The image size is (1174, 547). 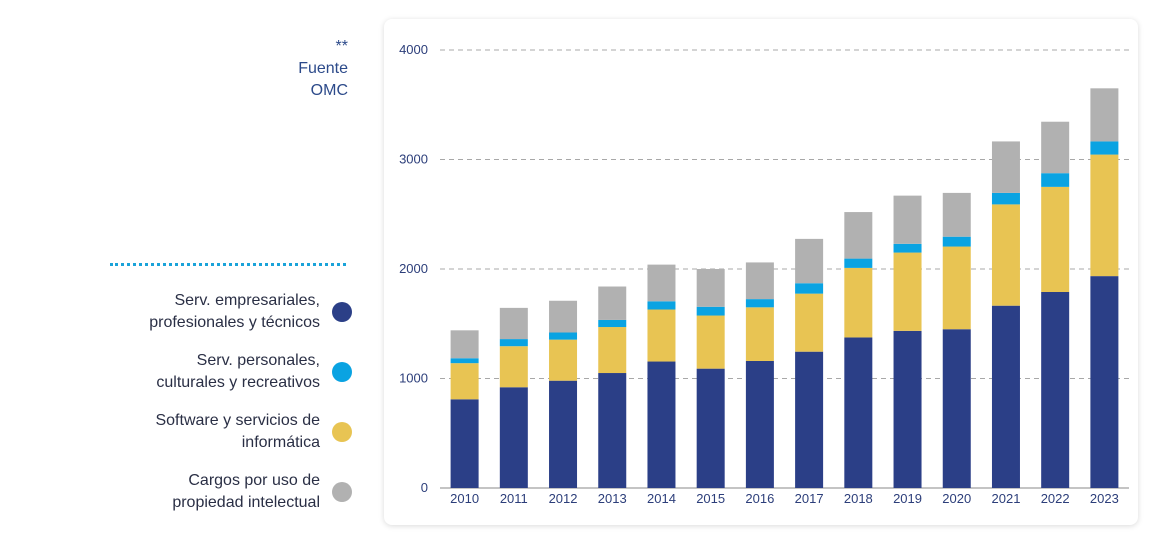 I want to click on source-asterisks: **, so click(x=341, y=46).